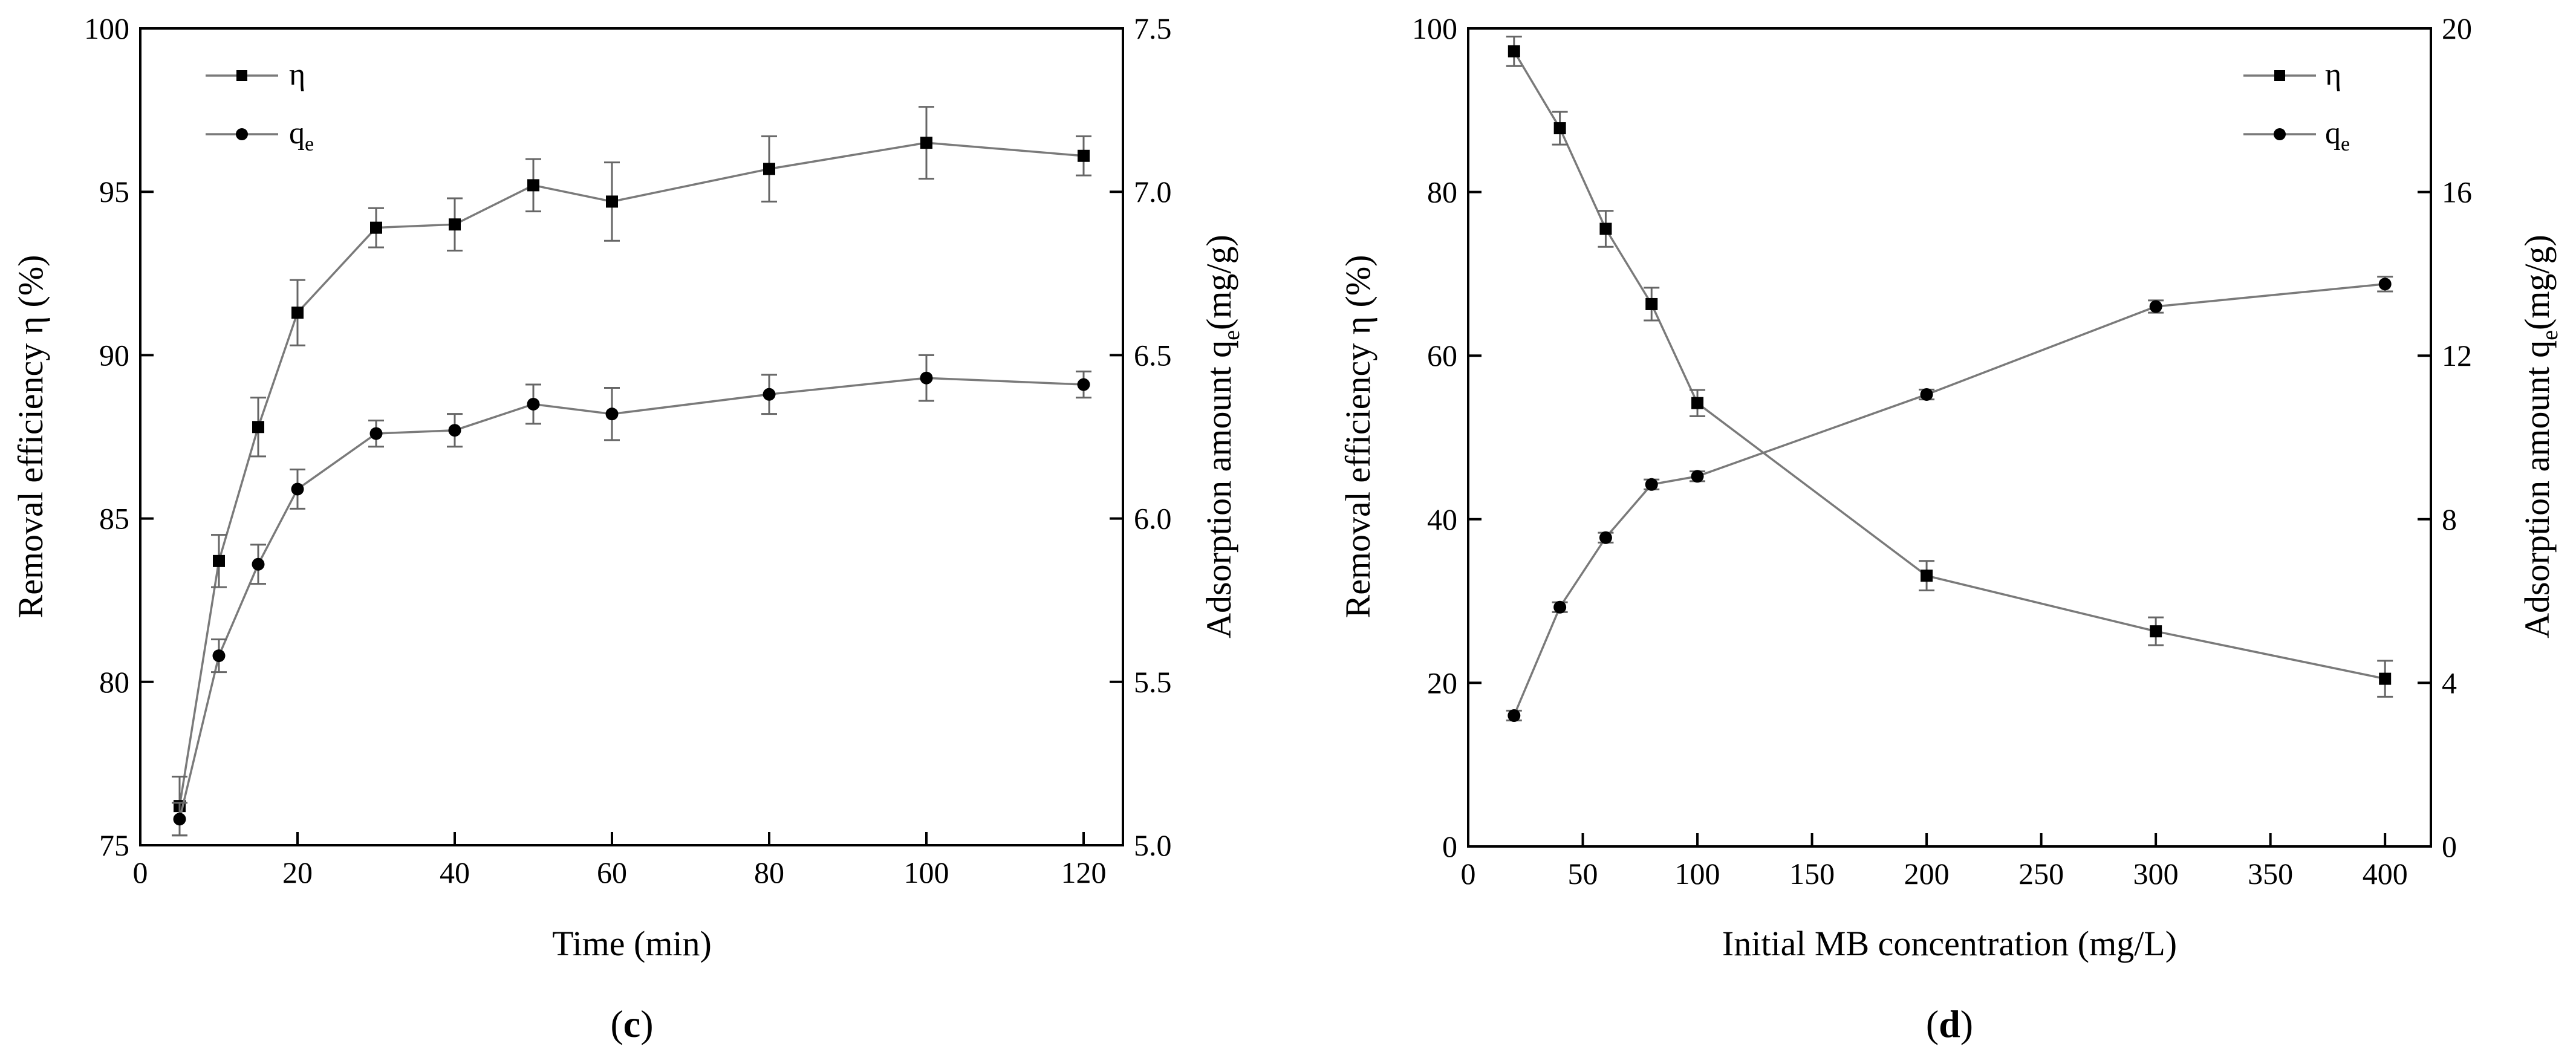 The width and height of the screenshot is (2576, 1049). What do you see at coordinates (1153, 519) in the screenshot?
I see `y-tick-label-right-c: 6.0` at bounding box center [1153, 519].